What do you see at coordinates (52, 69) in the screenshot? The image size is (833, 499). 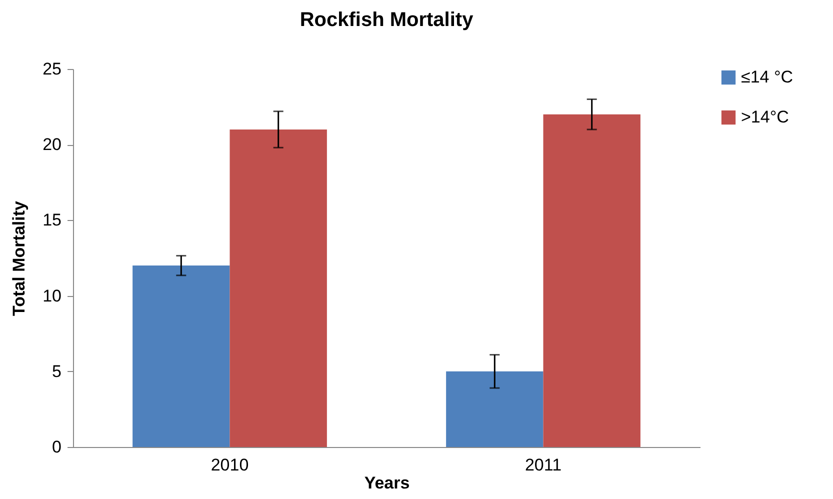 I see `y-tick-label: 25` at bounding box center [52, 69].